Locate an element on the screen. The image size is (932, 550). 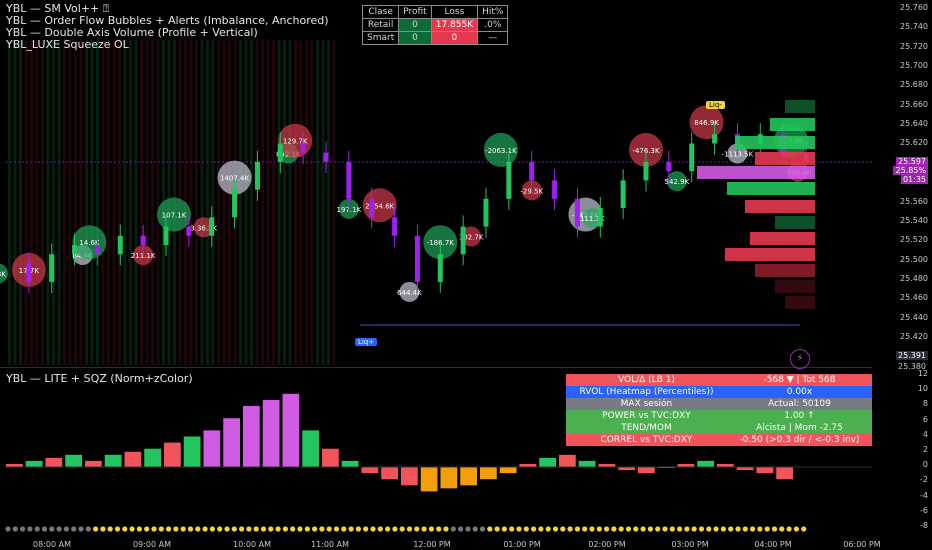
oscillator-tick: -4 is located at coordinates (924, 495).